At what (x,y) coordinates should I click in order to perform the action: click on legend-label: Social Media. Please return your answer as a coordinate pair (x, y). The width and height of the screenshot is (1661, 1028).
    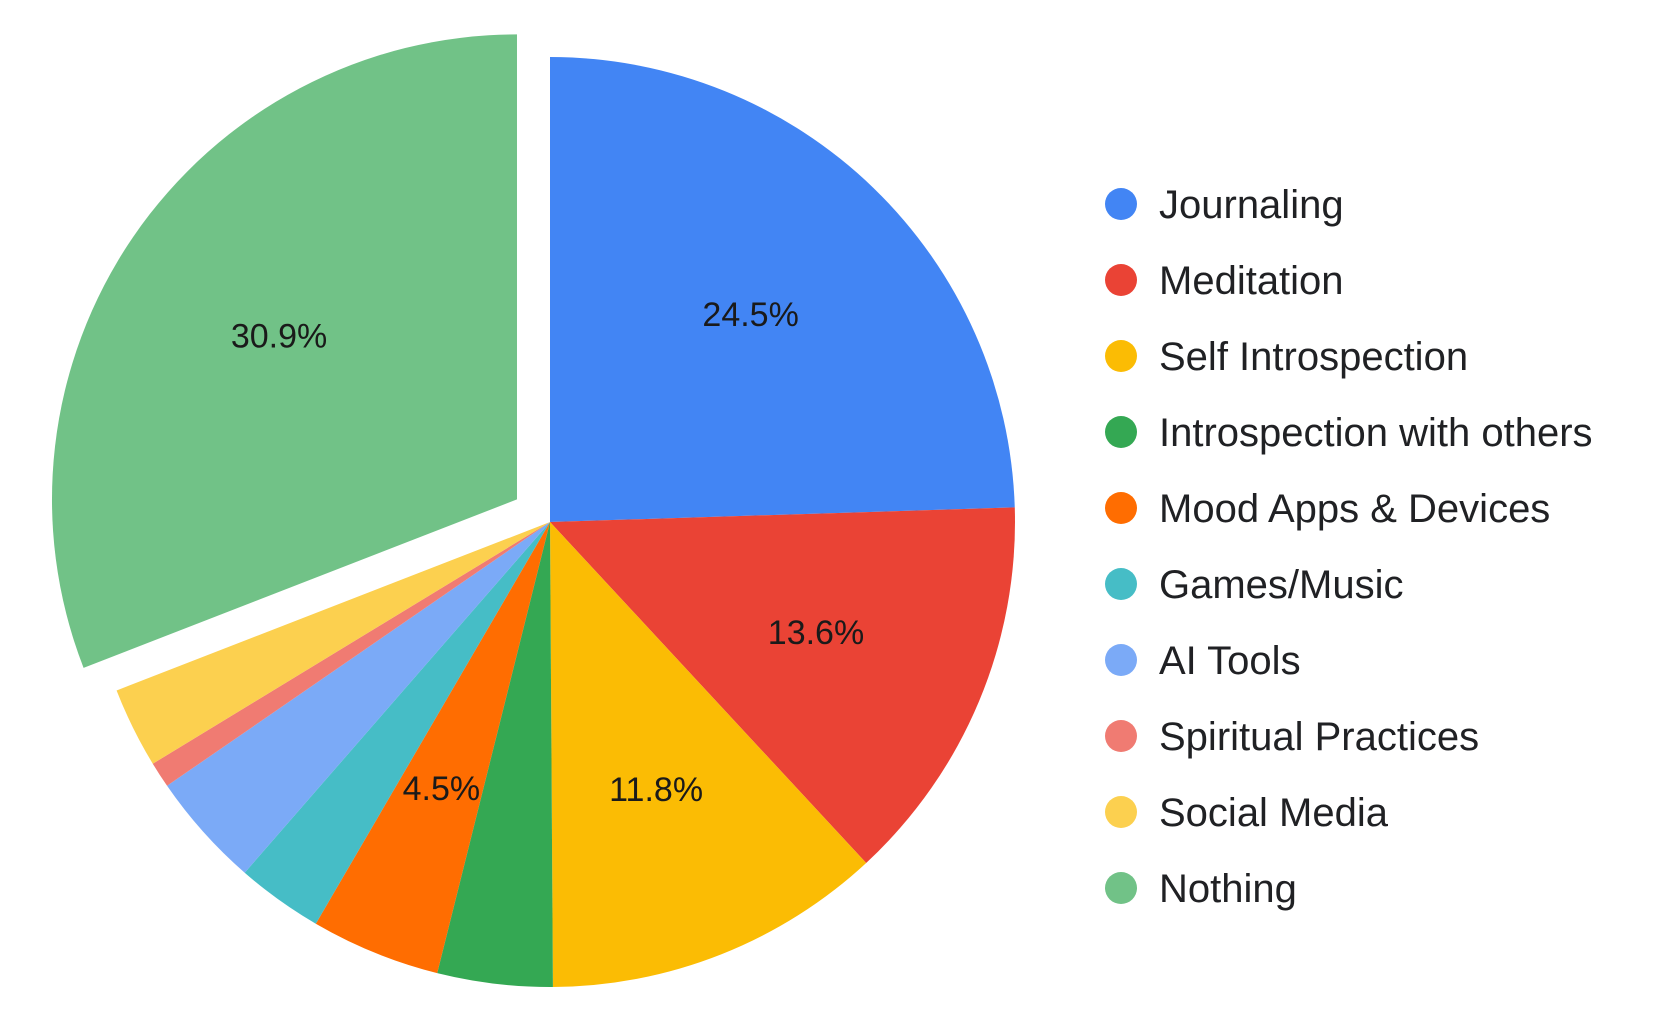
    Looking at the image, I should click on (1274, 813).